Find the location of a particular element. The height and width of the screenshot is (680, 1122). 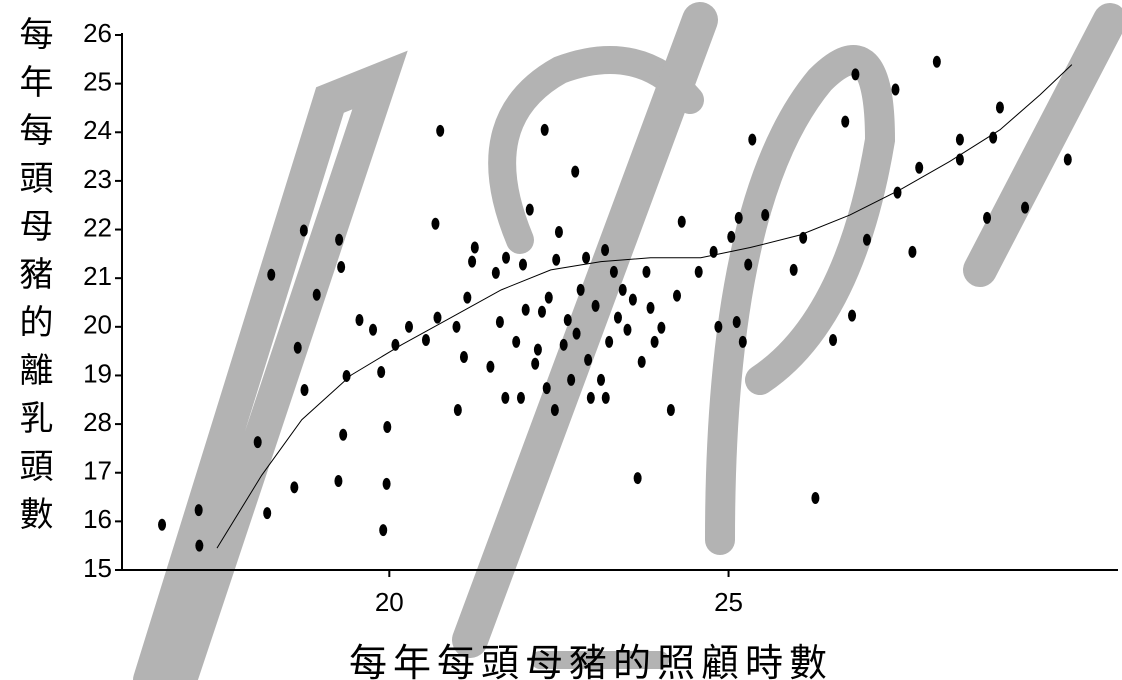

y-tick-label: 22 is located at coordinates (97, 227).